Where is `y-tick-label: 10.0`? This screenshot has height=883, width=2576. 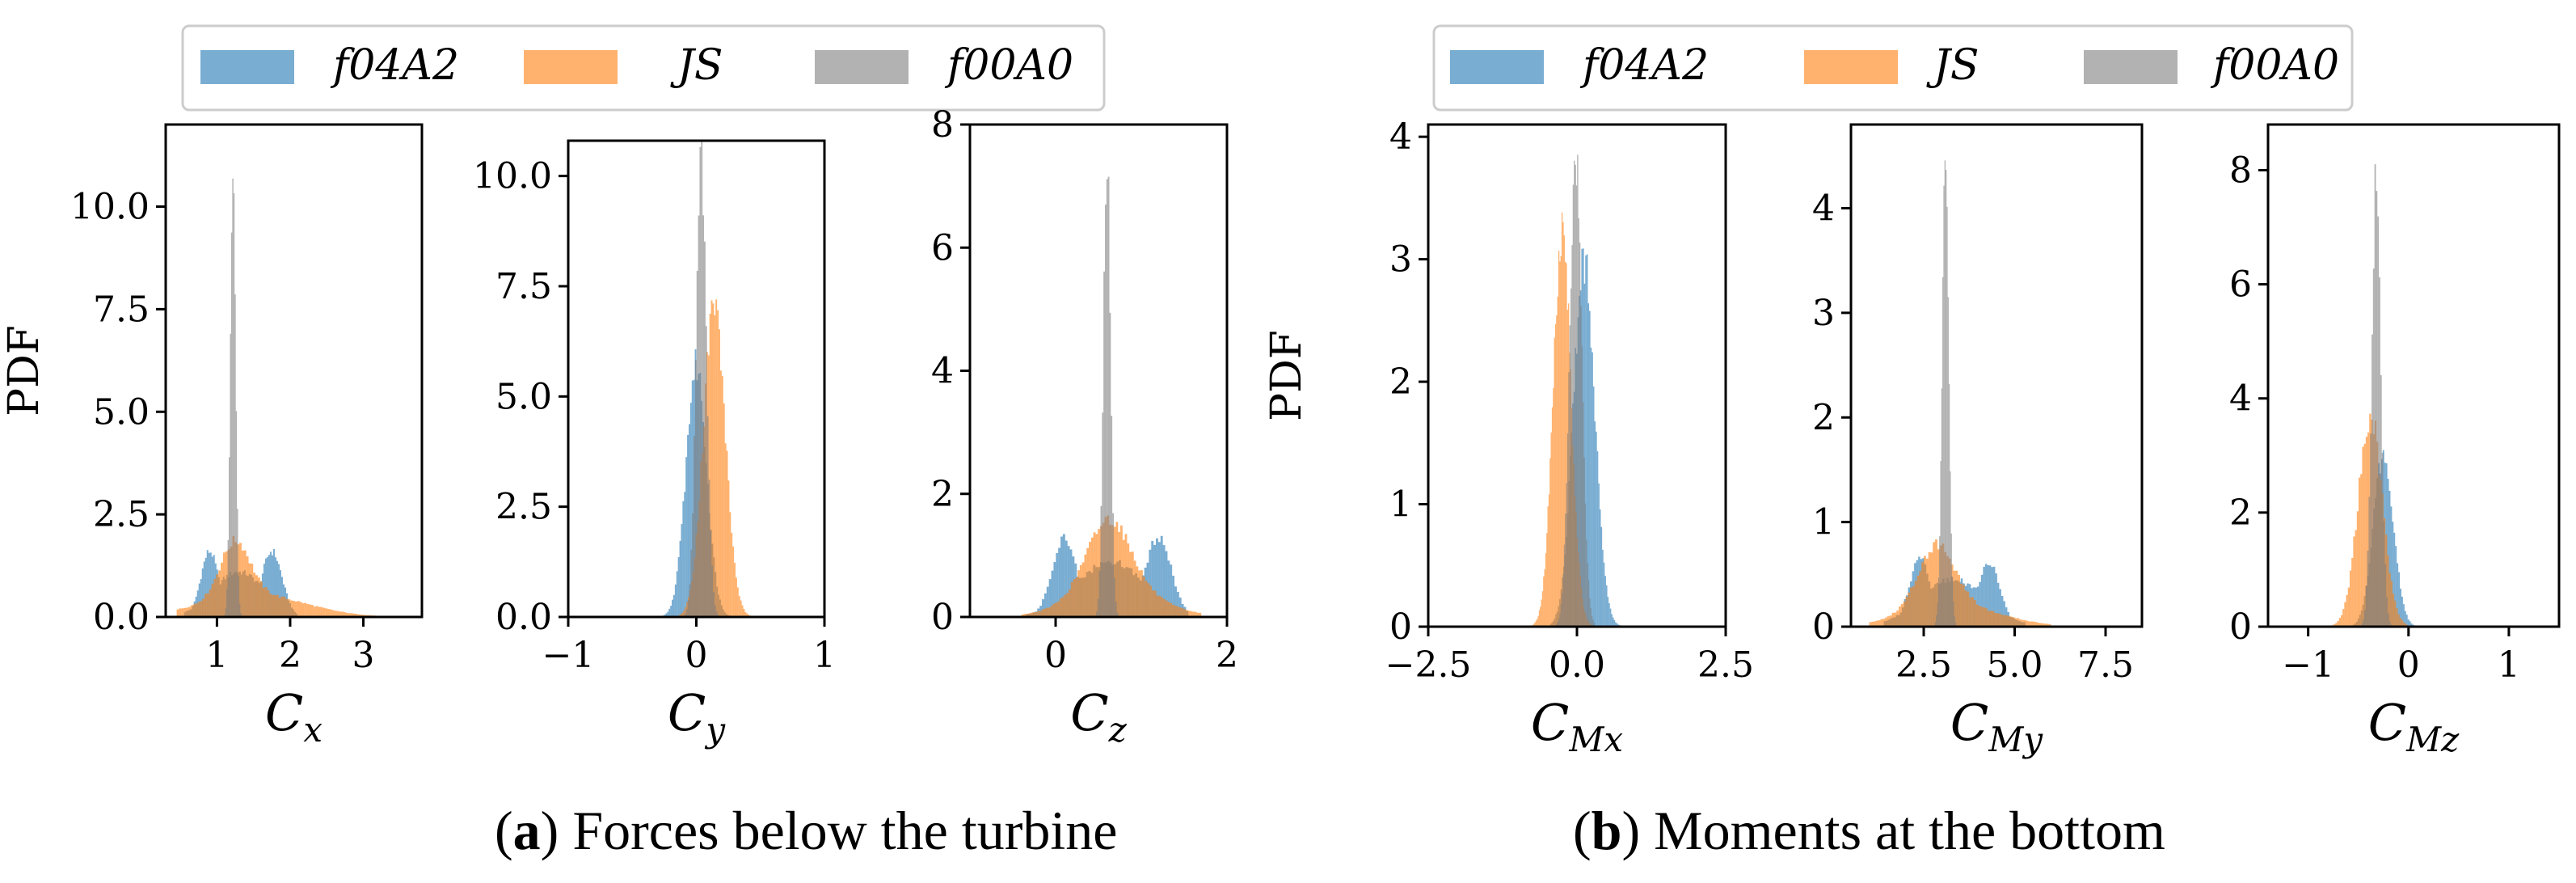 y-tick-label: 10.0 is located at coordinates (110, 207).